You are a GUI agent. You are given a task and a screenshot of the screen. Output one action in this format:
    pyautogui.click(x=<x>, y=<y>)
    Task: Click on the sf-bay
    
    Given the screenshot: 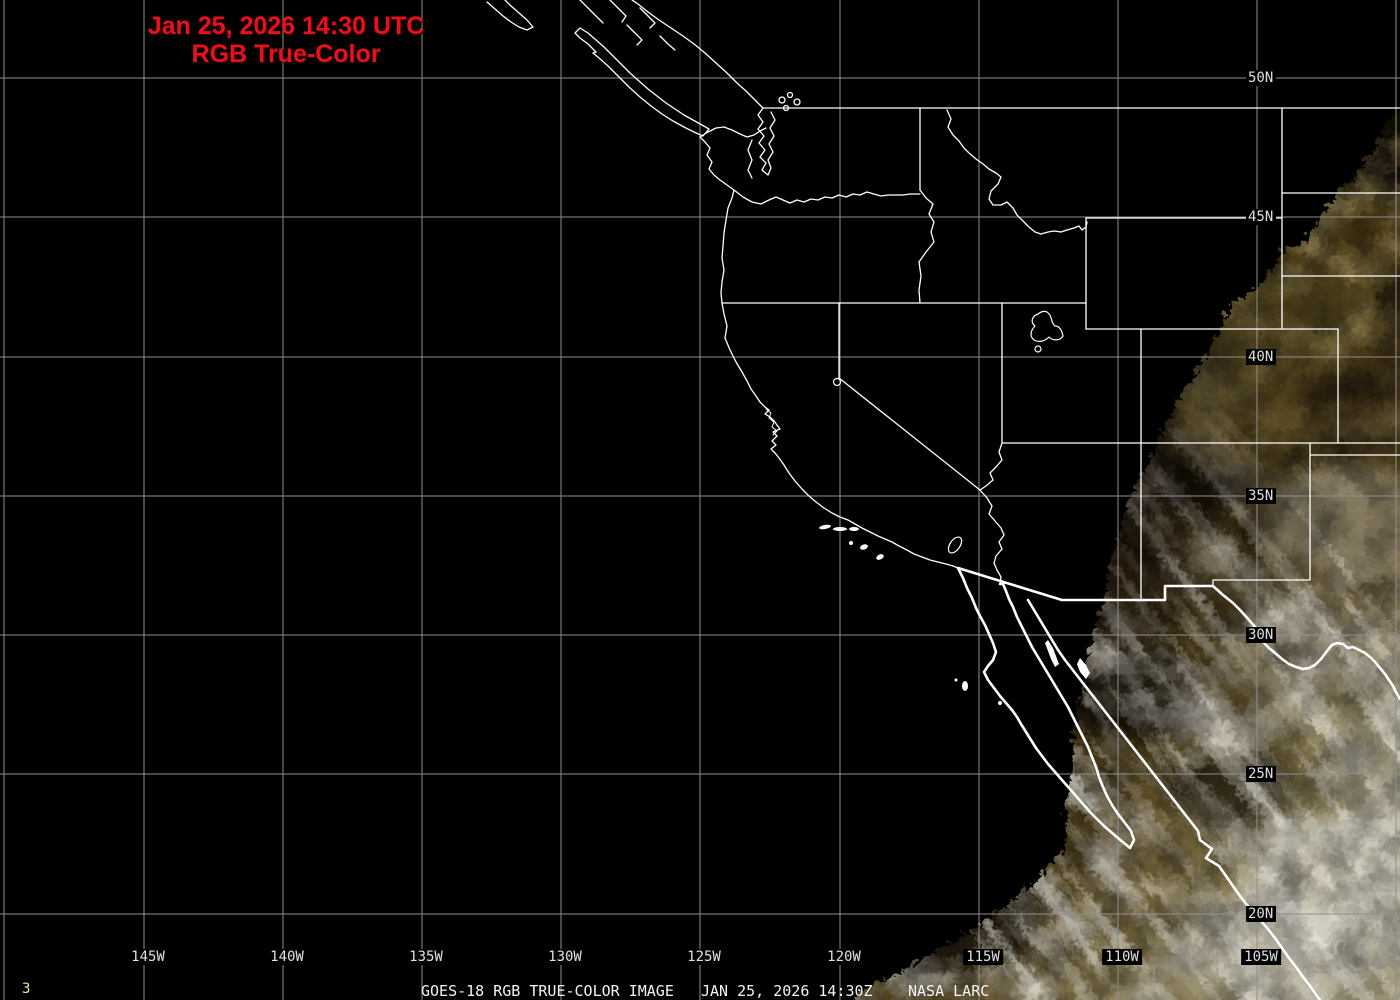 What is the action you would take?
    pyautogui.click(x=771, y=422)
    